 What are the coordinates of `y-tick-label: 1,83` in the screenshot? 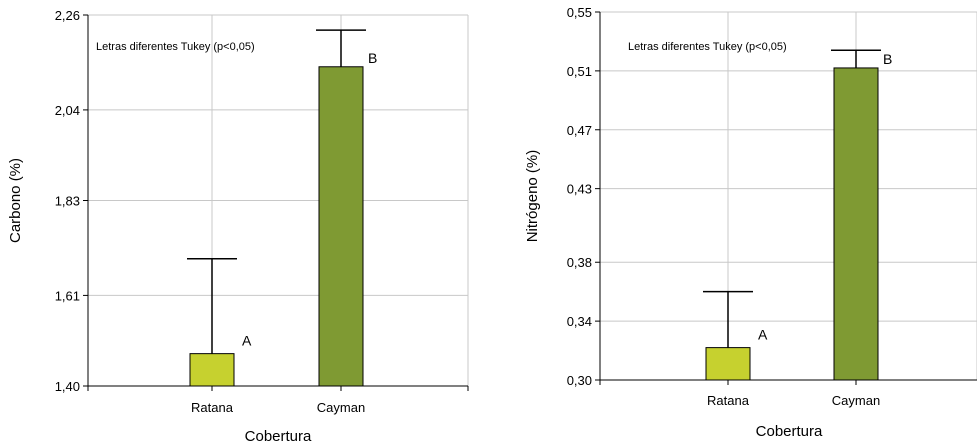 It's located at (67, 201).